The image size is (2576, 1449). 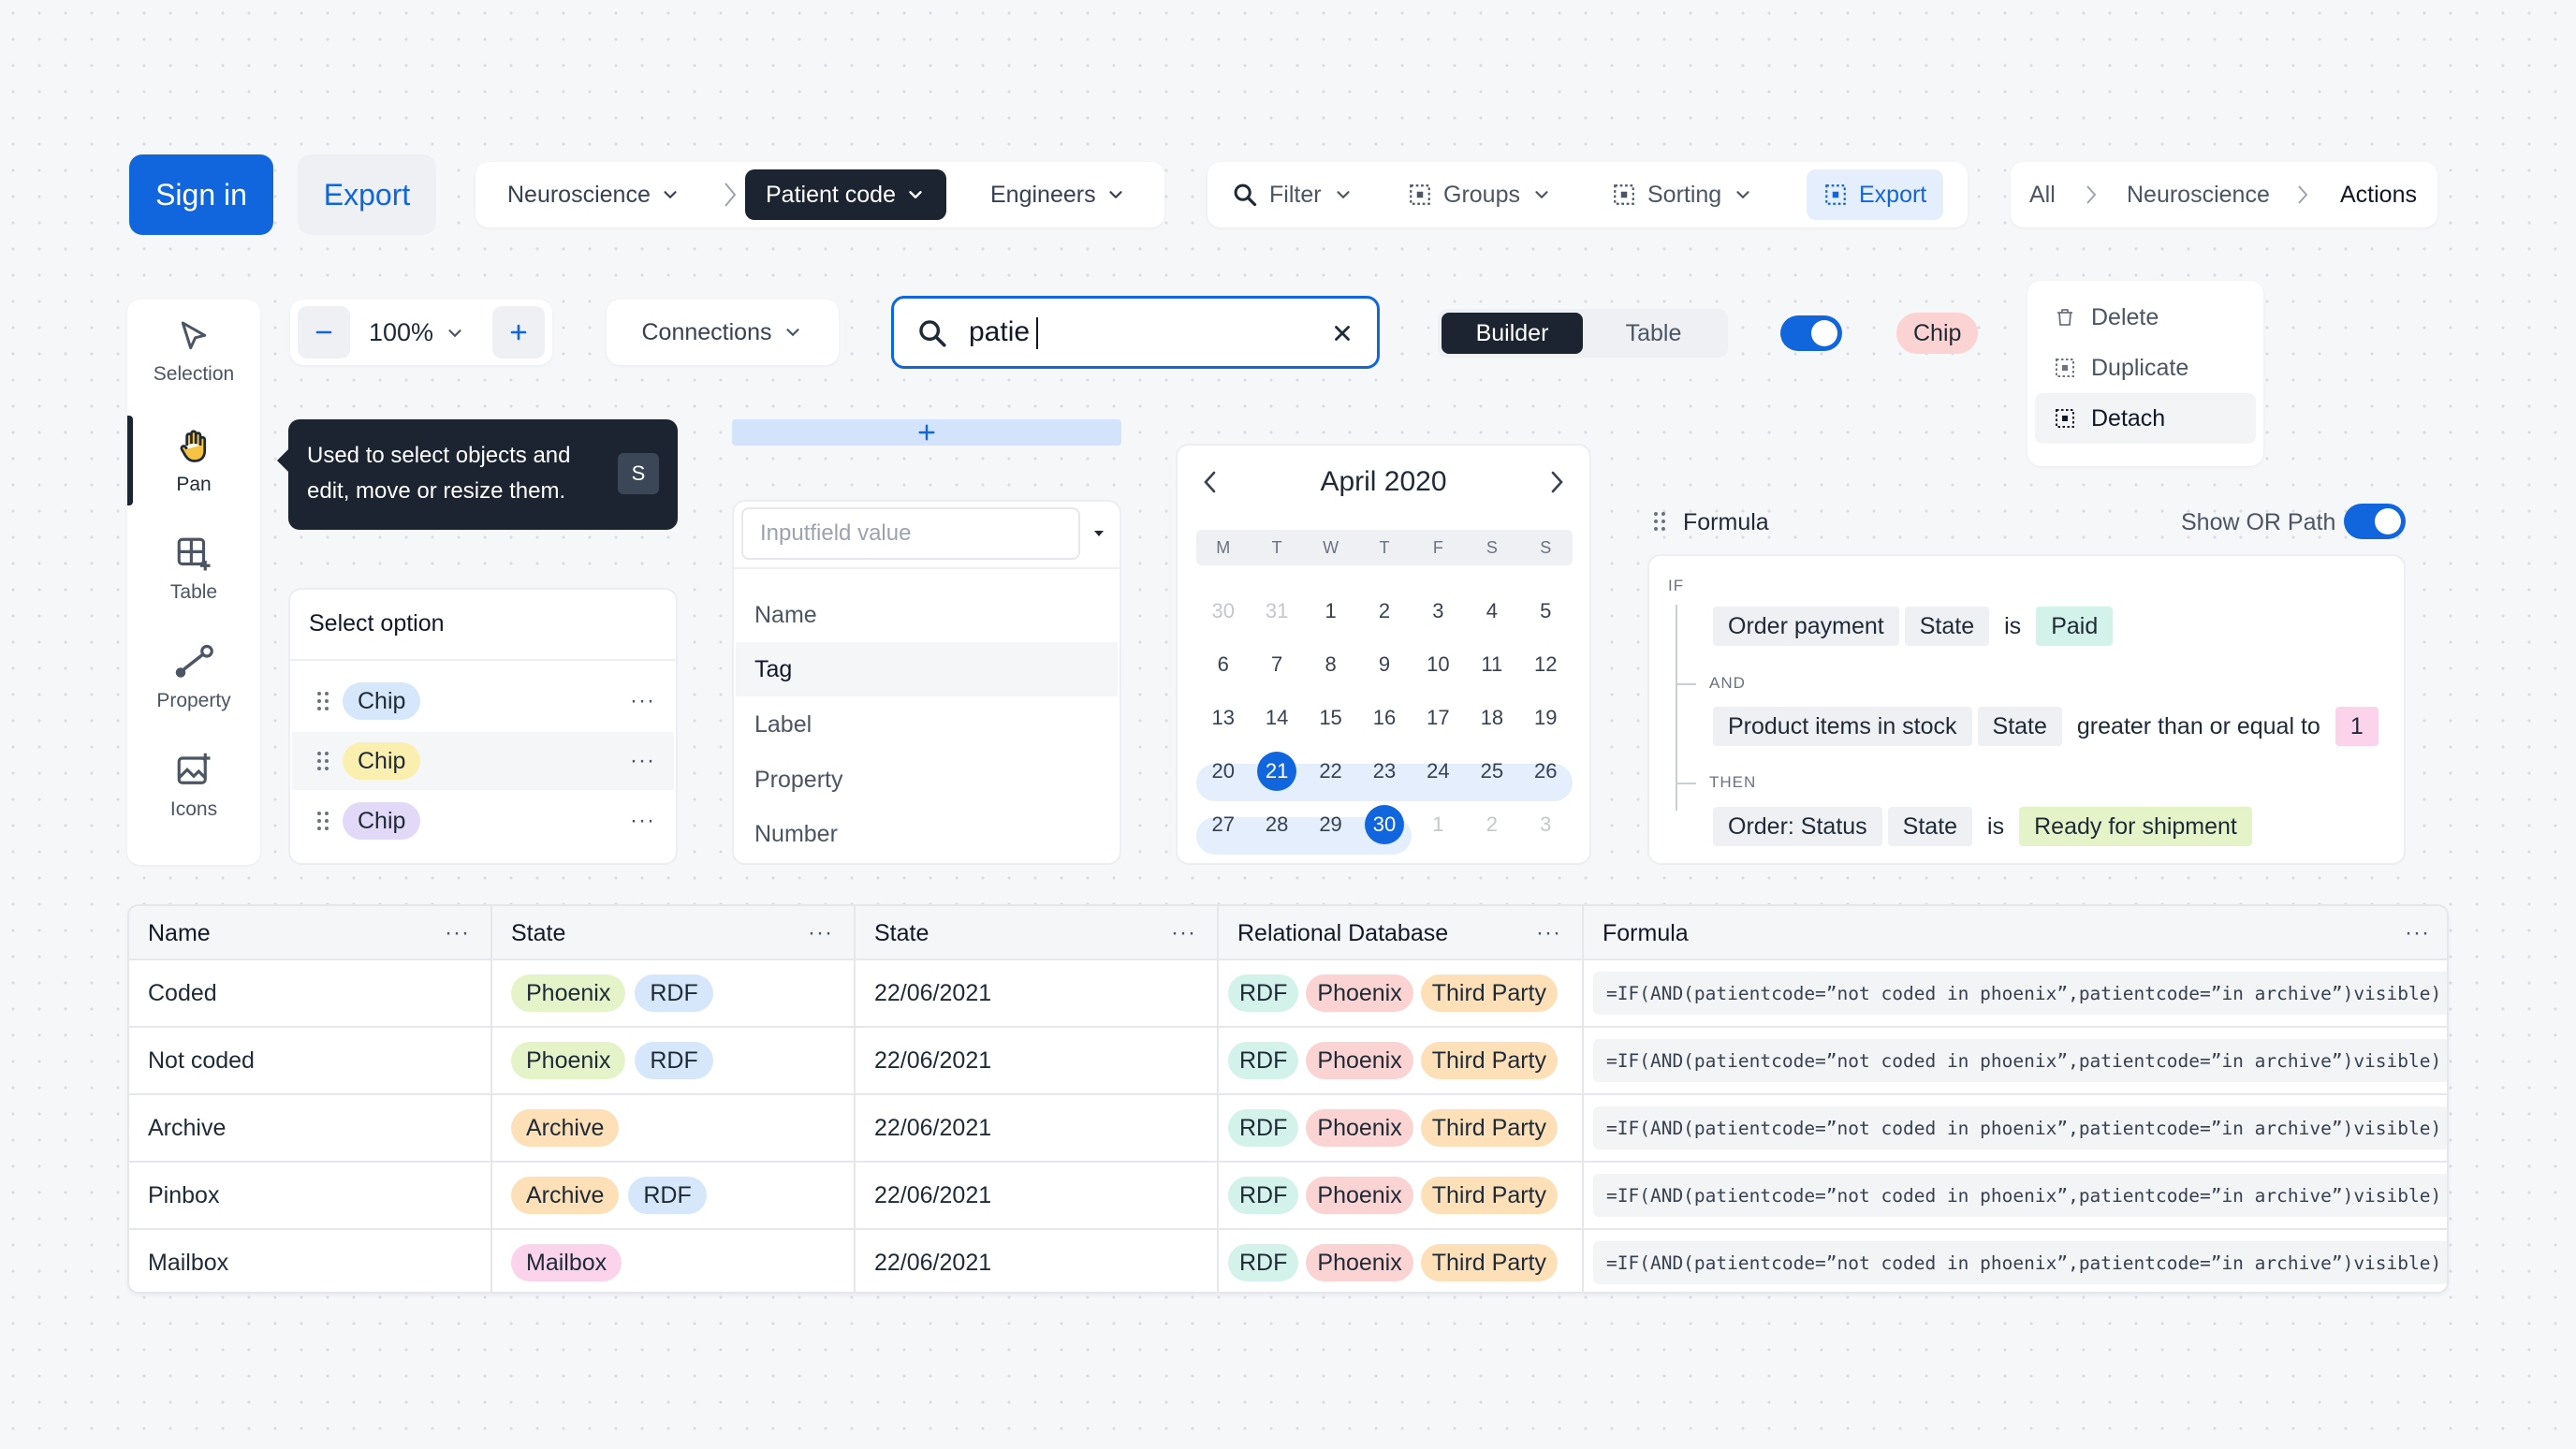 What do you see at coordinates (2016, 933) in the screenshot?
I see `column-header-formula: Formula ···` at bounding box center [2016, 933].